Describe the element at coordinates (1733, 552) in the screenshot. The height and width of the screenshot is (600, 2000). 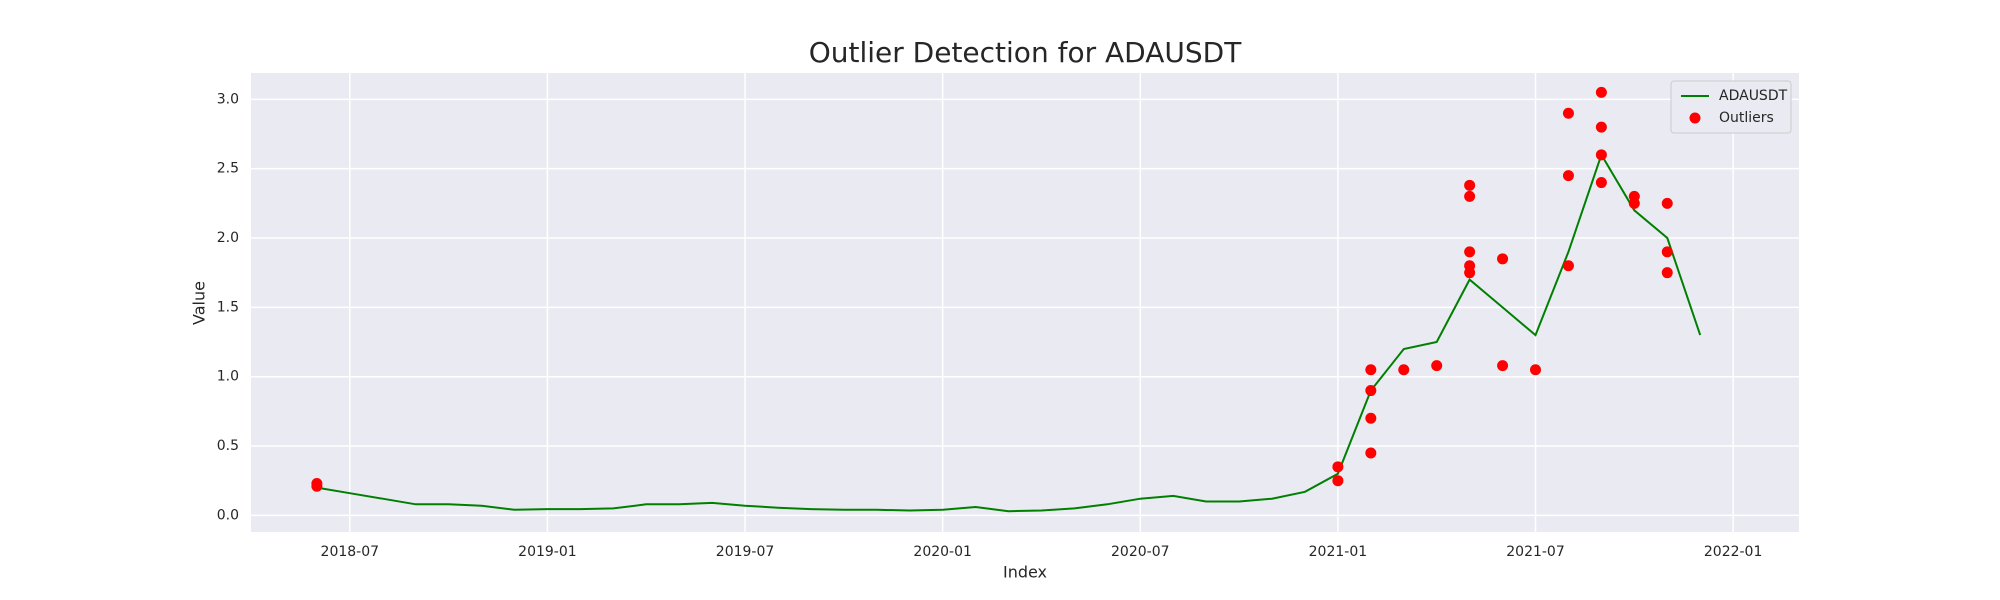
I see `x-tick-label: 2022-01` at that location.